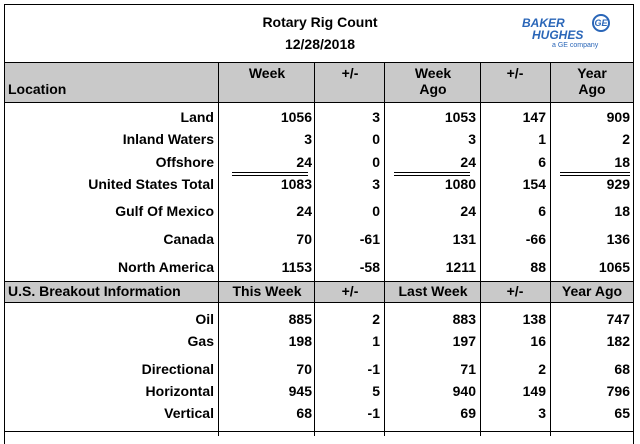 This screenshot has height=444, width=640. I want to click on cell-value: 69, so click(468, 413).